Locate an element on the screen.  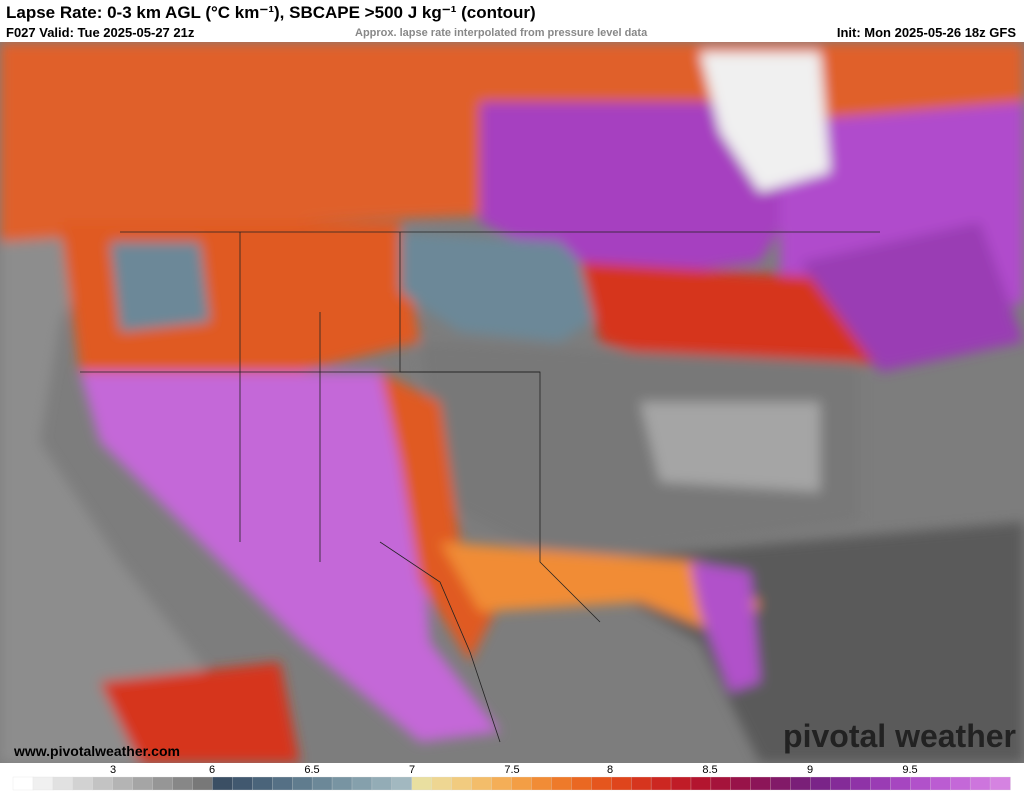
watermark: pivotal weather is located at coordinates (899, 736).